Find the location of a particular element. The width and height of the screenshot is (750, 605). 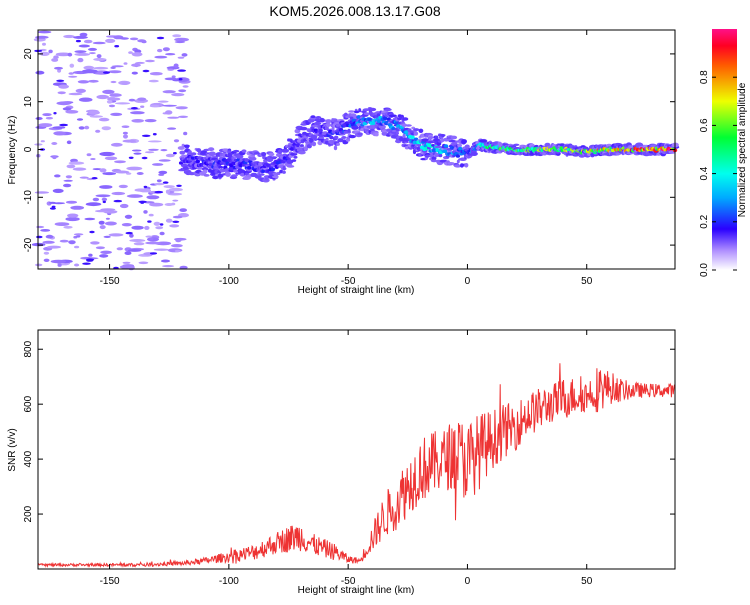

snr-y-label: SNR (v/v) is located at coordinates (12, 449).